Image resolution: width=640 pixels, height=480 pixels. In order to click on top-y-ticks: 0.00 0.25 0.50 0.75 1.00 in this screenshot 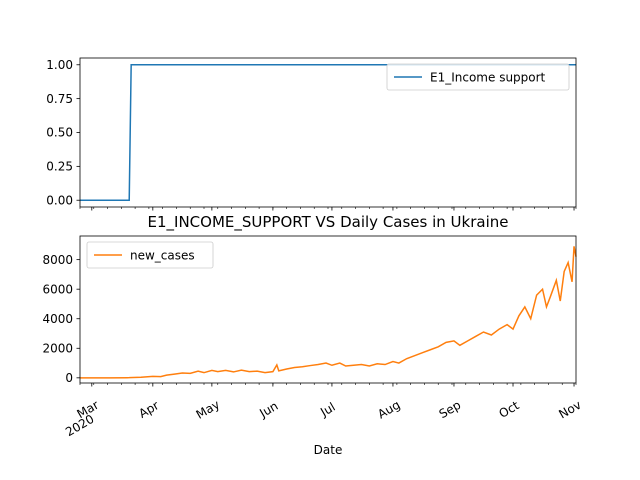, I will do `click(63, 132)`.